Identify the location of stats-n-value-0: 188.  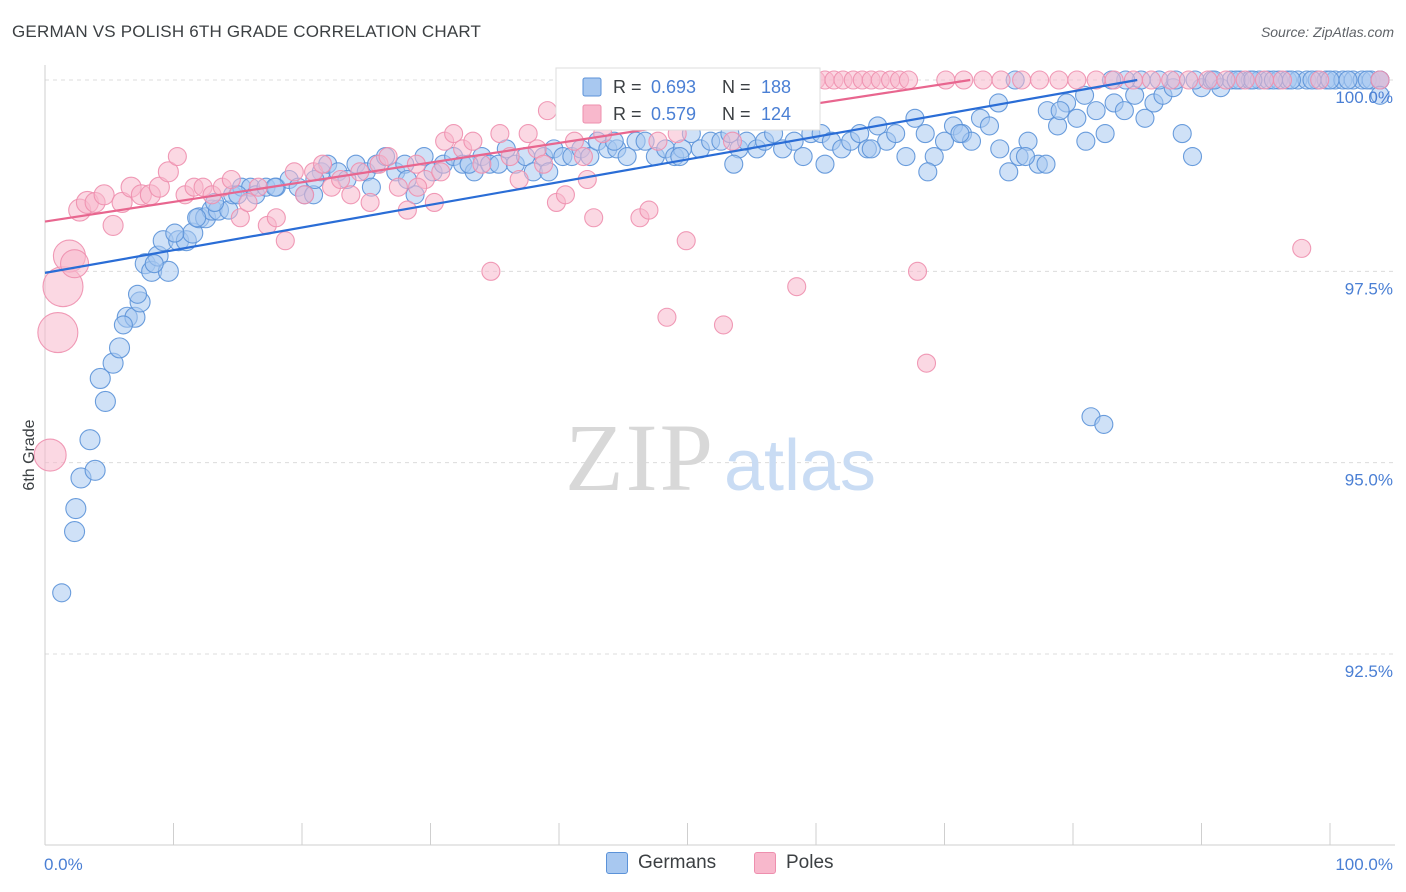
(776, 87).